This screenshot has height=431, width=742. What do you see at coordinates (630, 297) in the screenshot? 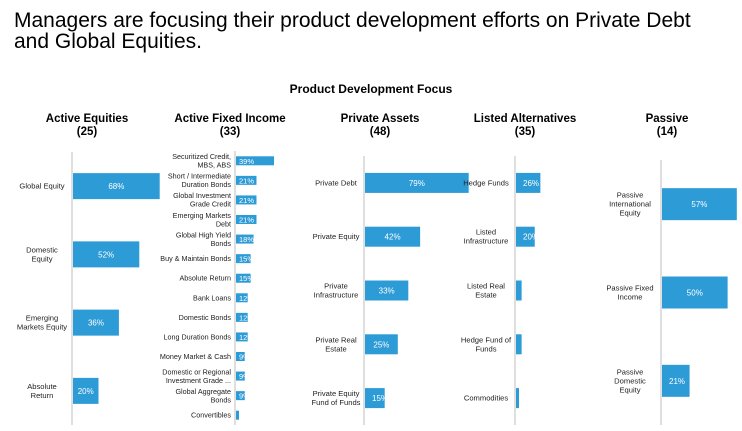
I see `category-label: Income` at bounding box center [630, 297].